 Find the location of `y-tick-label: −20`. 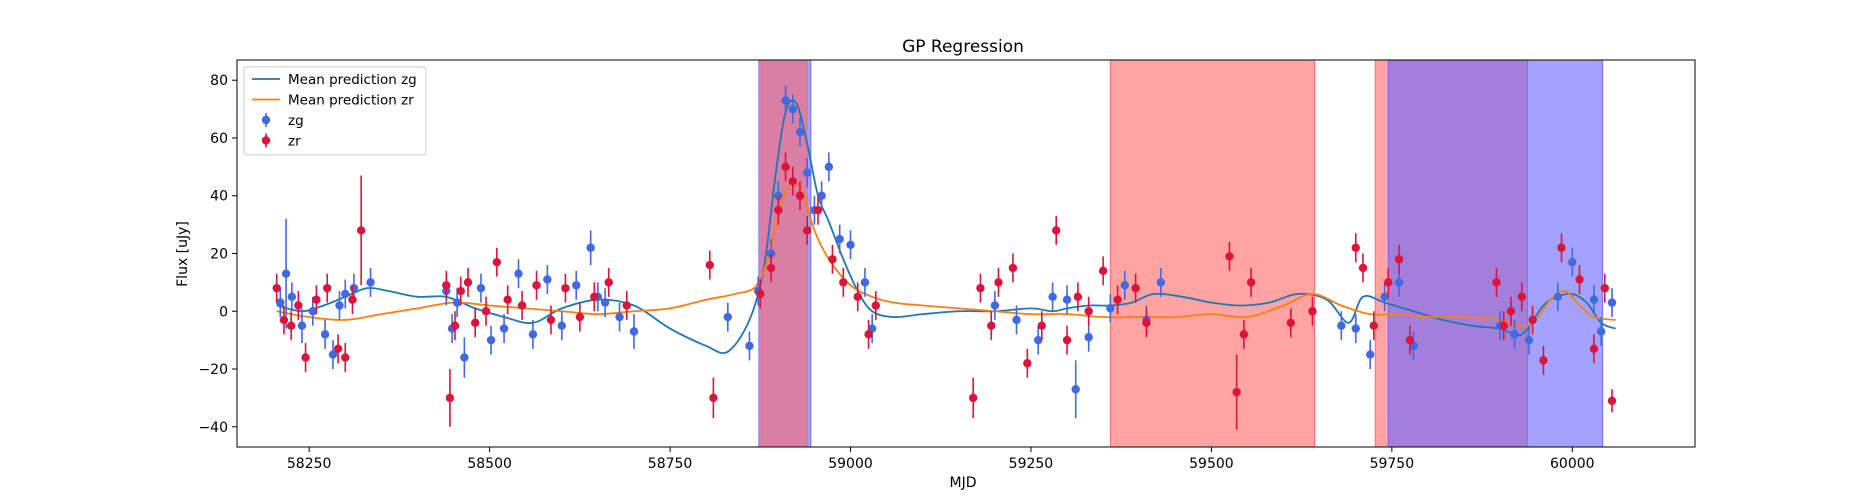

y-tick-label: −20 is located at coordinates (213, 370).